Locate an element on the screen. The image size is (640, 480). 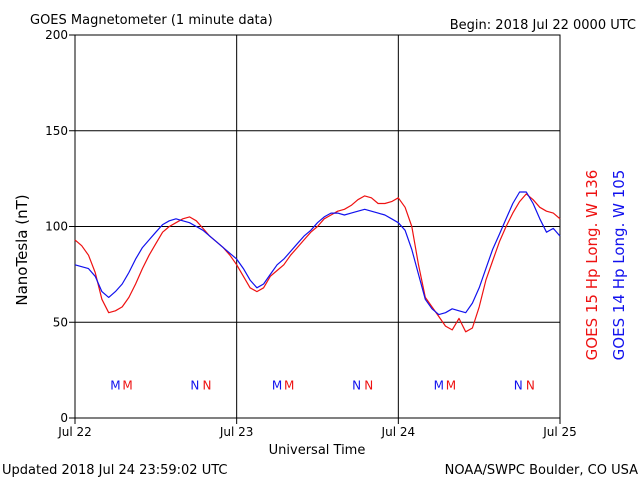
y-tick-label: 200 is located at coordinates (56, 35).